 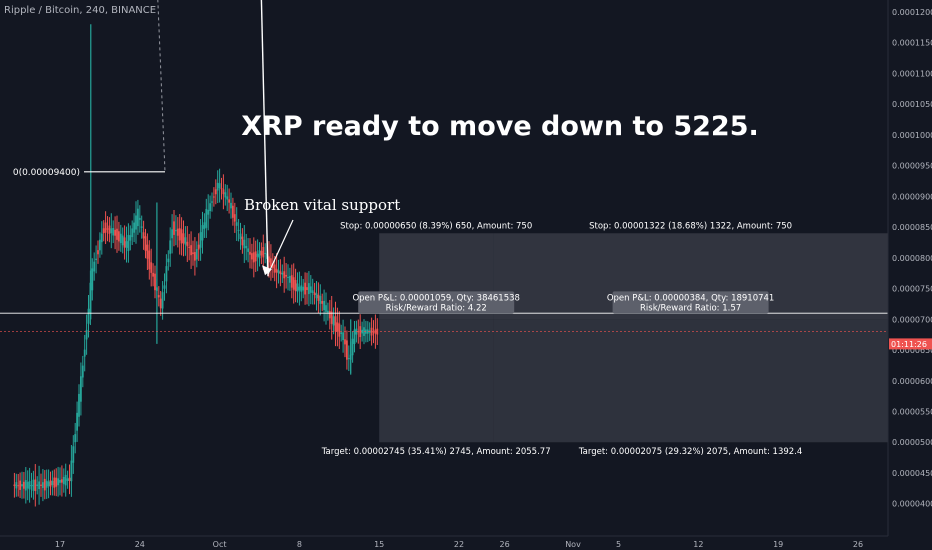 What do you see at coordinates (267, 270) in the screenshot?
I see `annotation-arrow-head` at bounding box center [267, 270].